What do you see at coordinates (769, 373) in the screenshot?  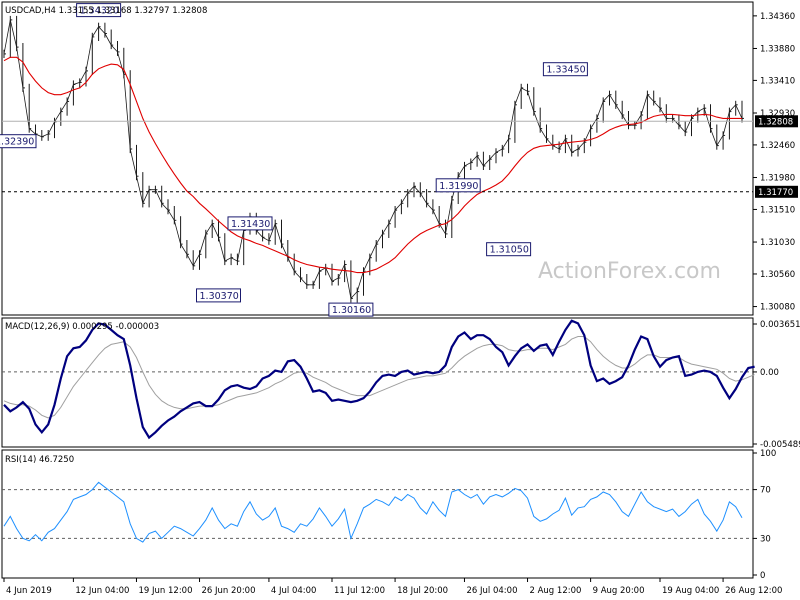 I see `macd-tick-label: 0.00` at bounding box center [769, 373].